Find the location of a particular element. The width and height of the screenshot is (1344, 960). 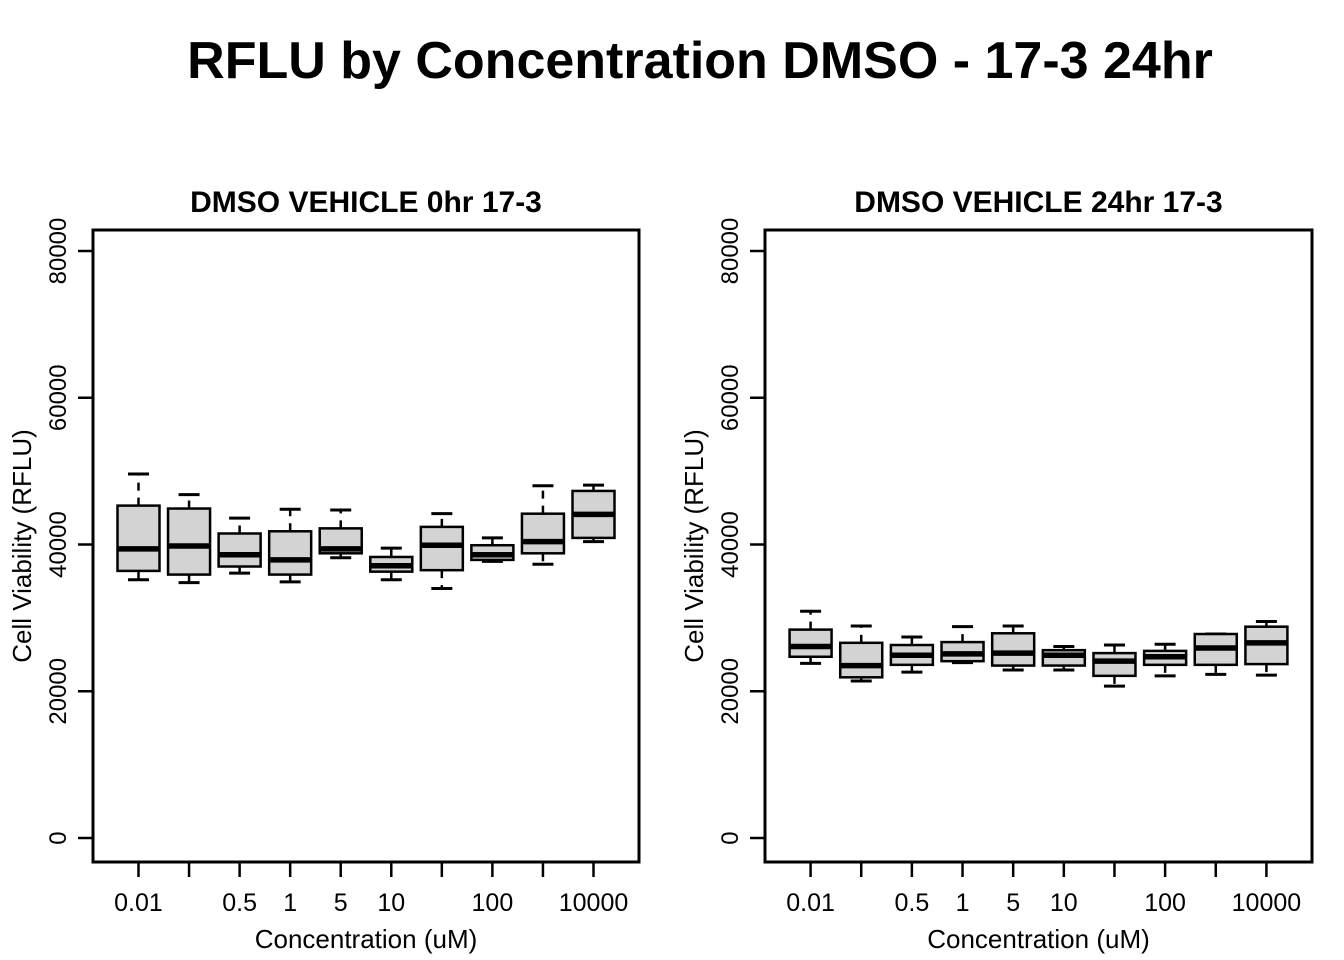

figure-title: RFLU by Concentration DMSO - 17-3 24hr is located at coordinates (700, 61).